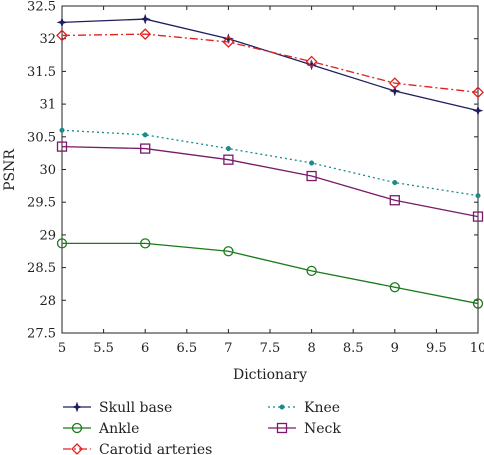 This screenshot has width=484, height=455. What do you see at coordinates (47, 235) in the screenshot?
I see `y-tick-label: 29` at bounding box center [47, 235].